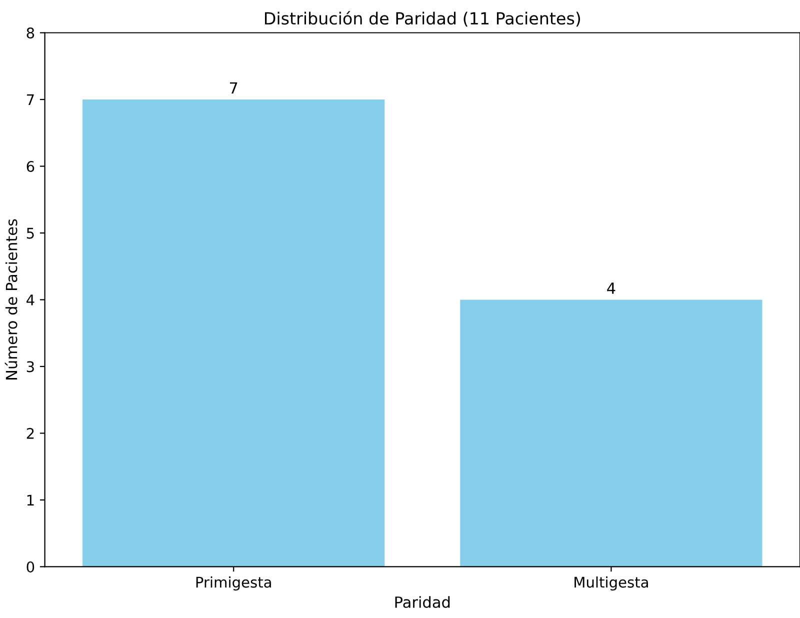 This screenshot has height=618, width=800. What do you see at coordinates (422, 602) in the screenshot?
I see `x-axis-title: Paridad` at bounding box center [422, 602].